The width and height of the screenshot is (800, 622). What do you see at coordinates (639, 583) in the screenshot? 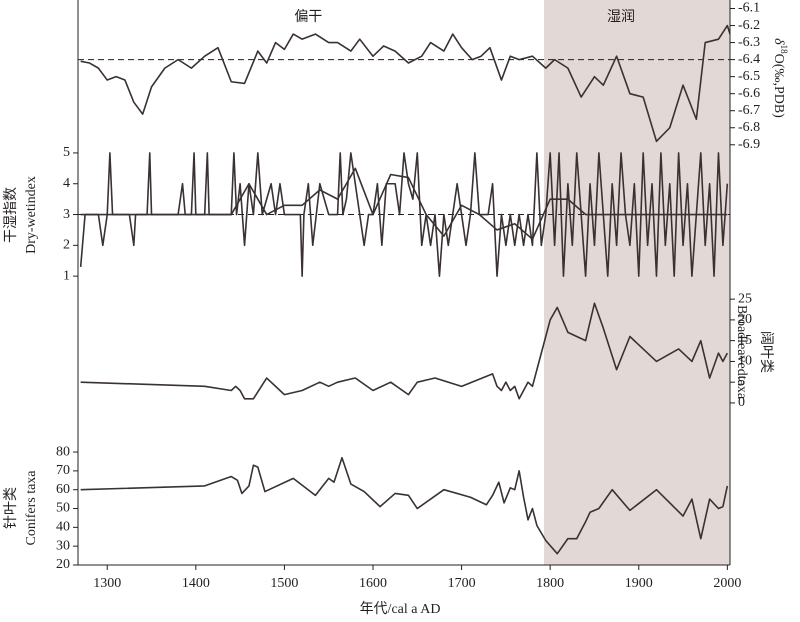
I see `x-tick-label: 1900` at bounding box center [639, 583].